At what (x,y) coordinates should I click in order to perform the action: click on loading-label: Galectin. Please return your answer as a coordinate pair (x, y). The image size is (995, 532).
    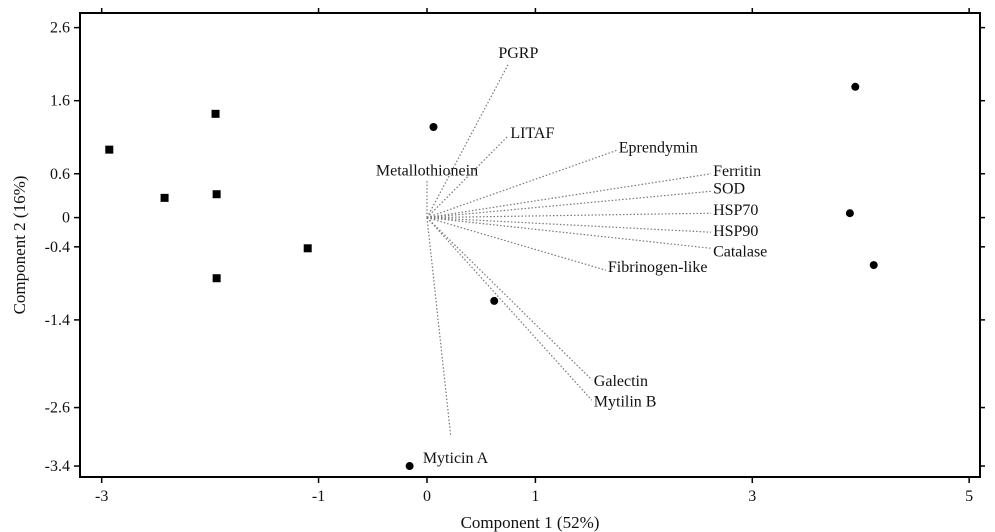
    Looking at the image, I should click on (621, 381).